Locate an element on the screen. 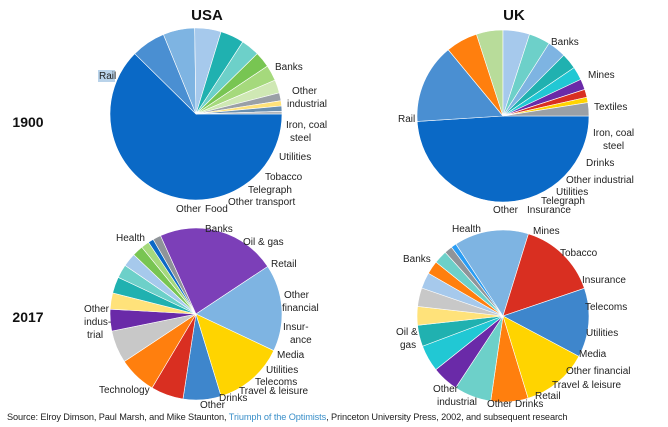 The height and width of the screenshot is (427, 668). pie-usa-1900 is located at coordinates (196, 114).